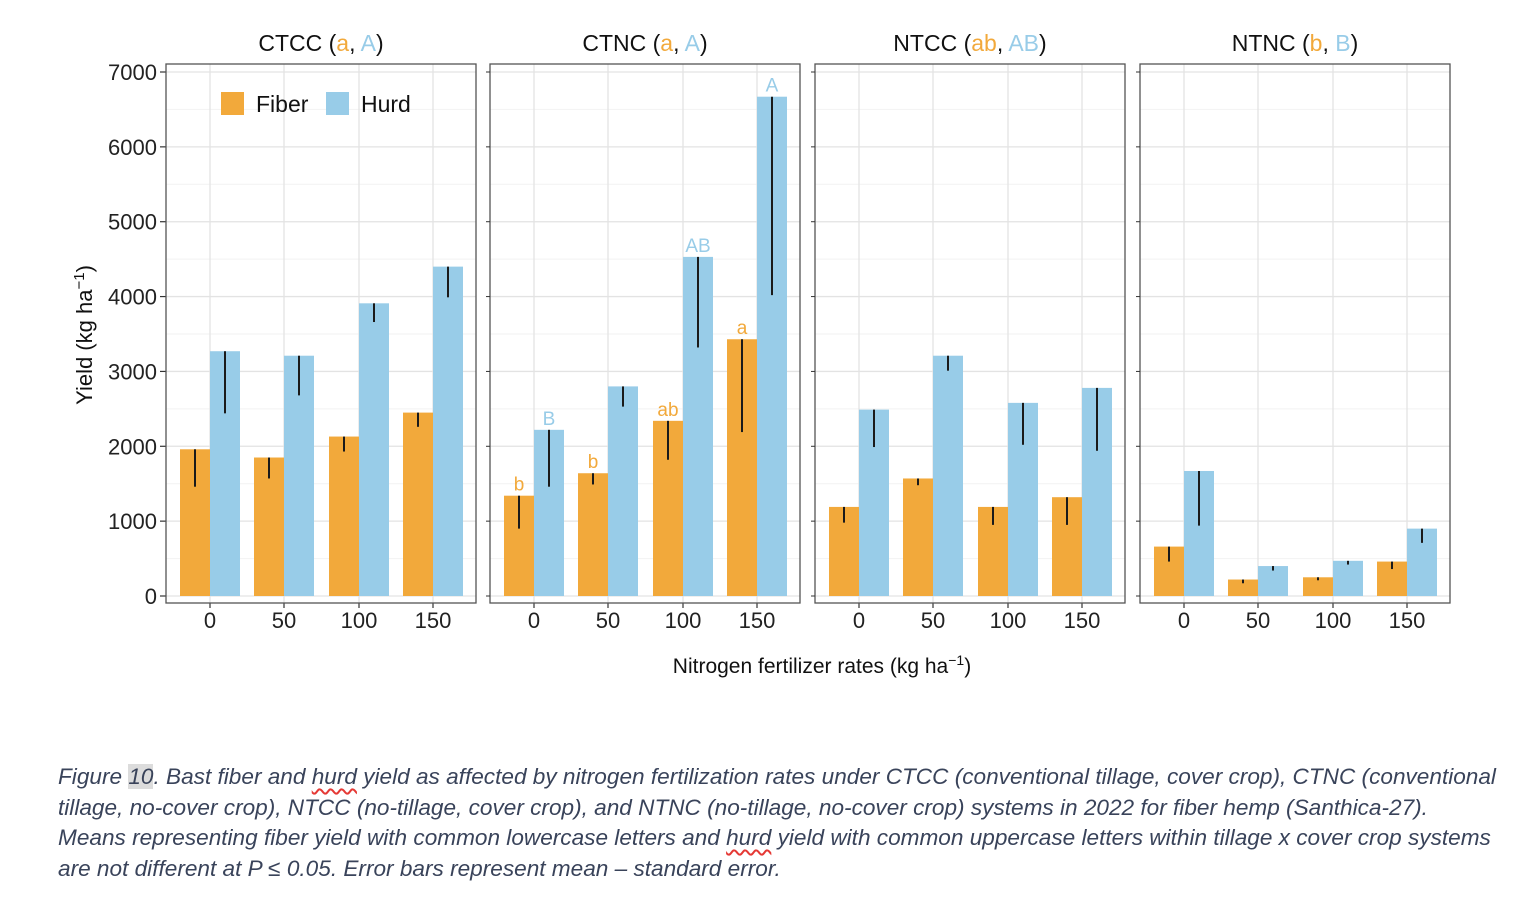 The width and height of the screenshot is (1536, 904). I want to click on facet-ctnc-x-tick-label-150: 150, so click(757, 620).